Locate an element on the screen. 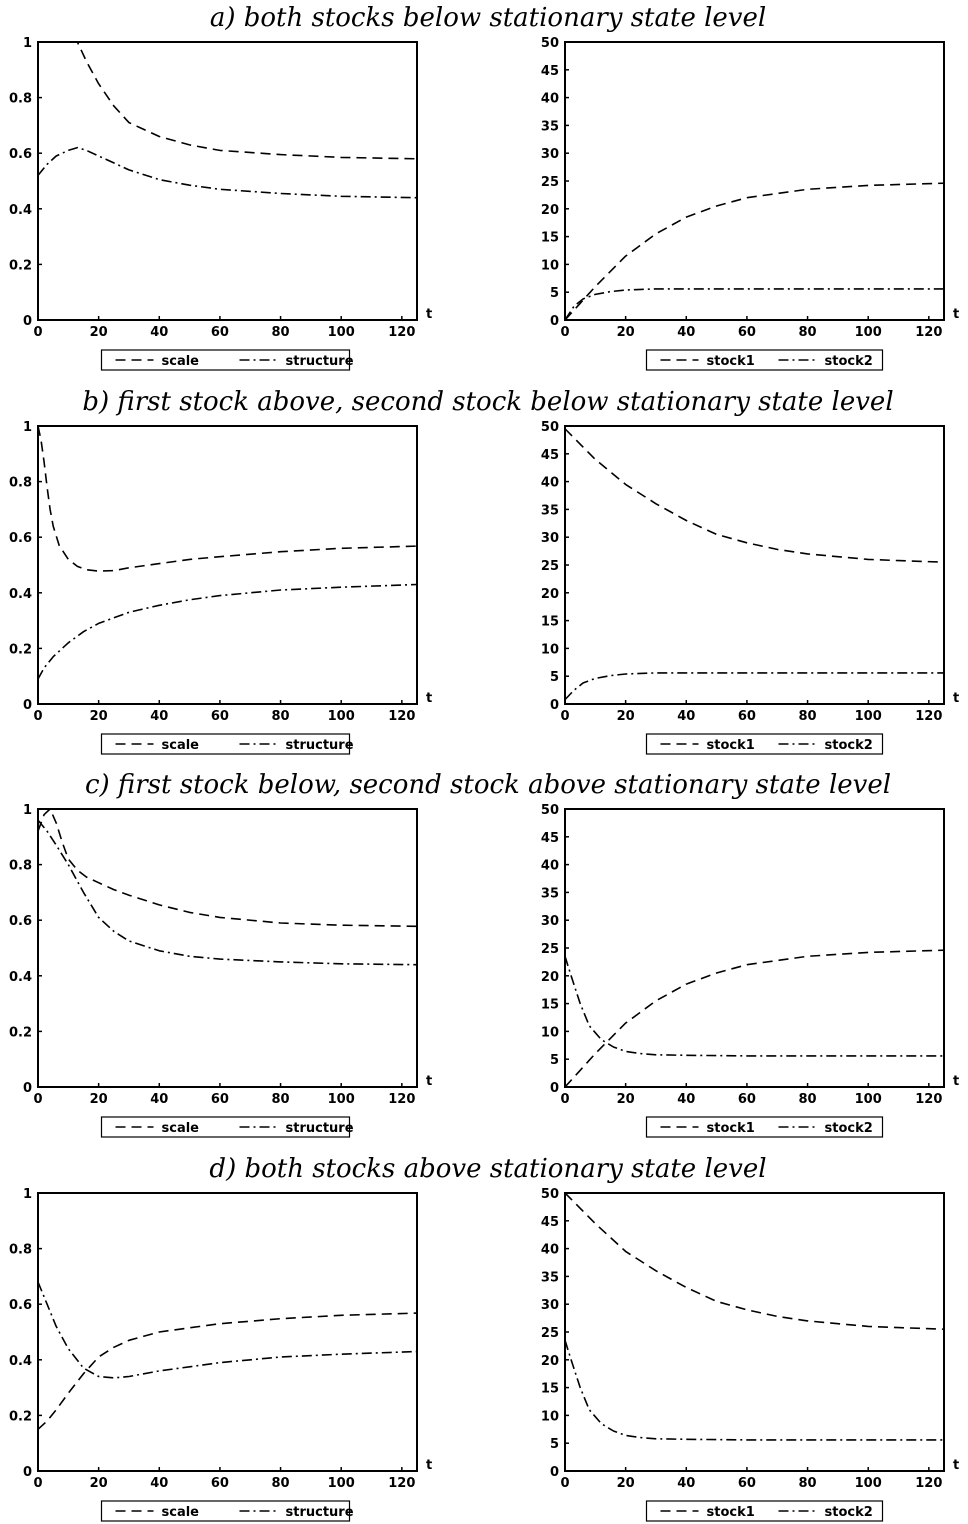 The width and height of the screenshot is (968, 1524). y-tick-label: 0.6 is located at coordinates (20, 154).